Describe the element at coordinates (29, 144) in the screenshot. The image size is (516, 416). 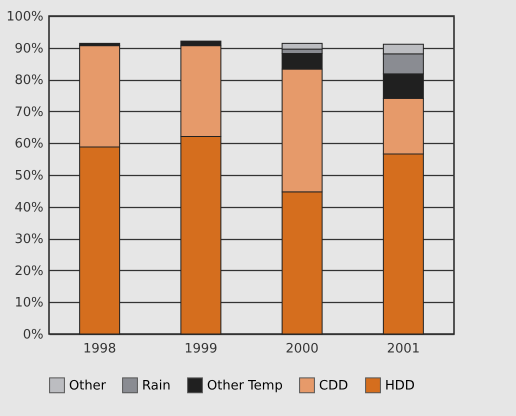
I see `y-tick-label: 60%` at that location.